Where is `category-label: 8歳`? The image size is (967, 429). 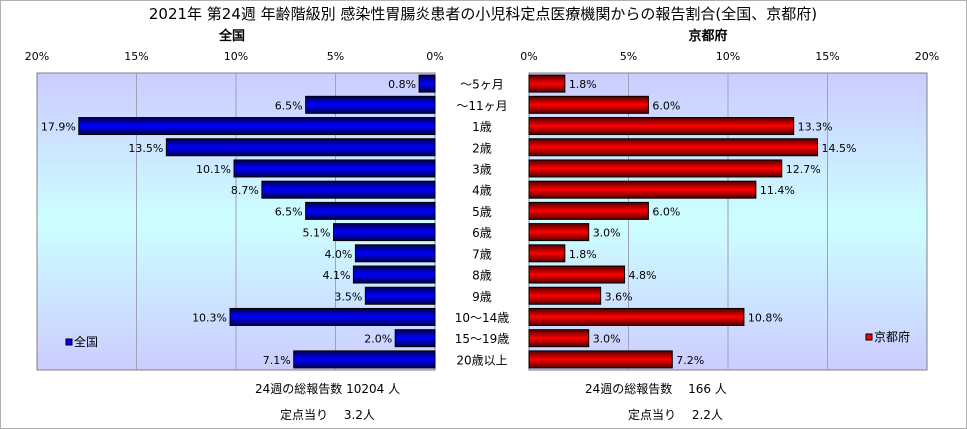
category-label: 8歳 is located at coordinates (482, 276).